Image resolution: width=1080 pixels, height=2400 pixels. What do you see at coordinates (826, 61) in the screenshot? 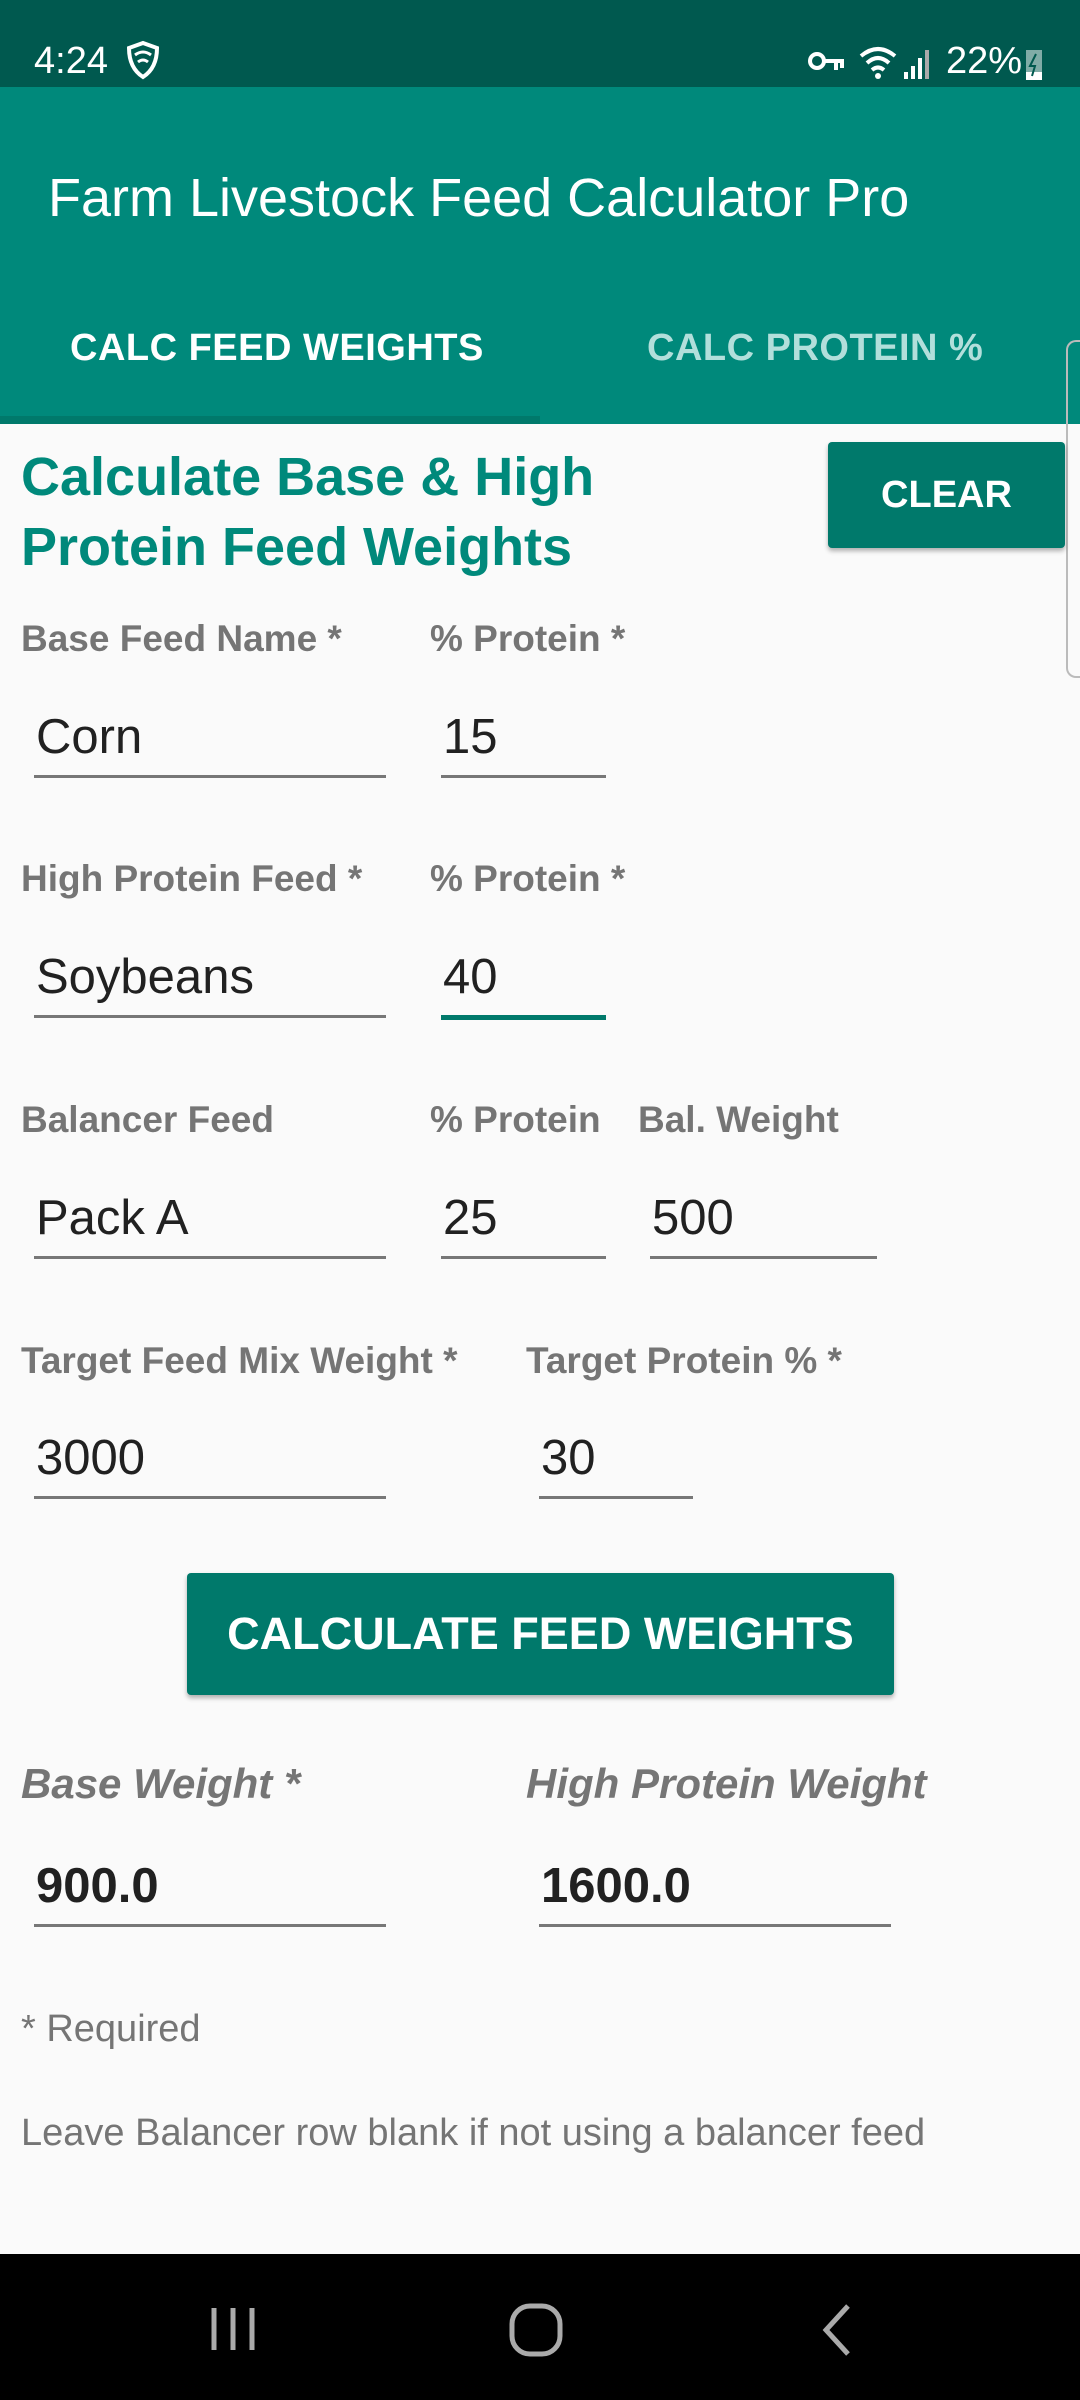
I see `key-icon` at bounding box center [826, 61].